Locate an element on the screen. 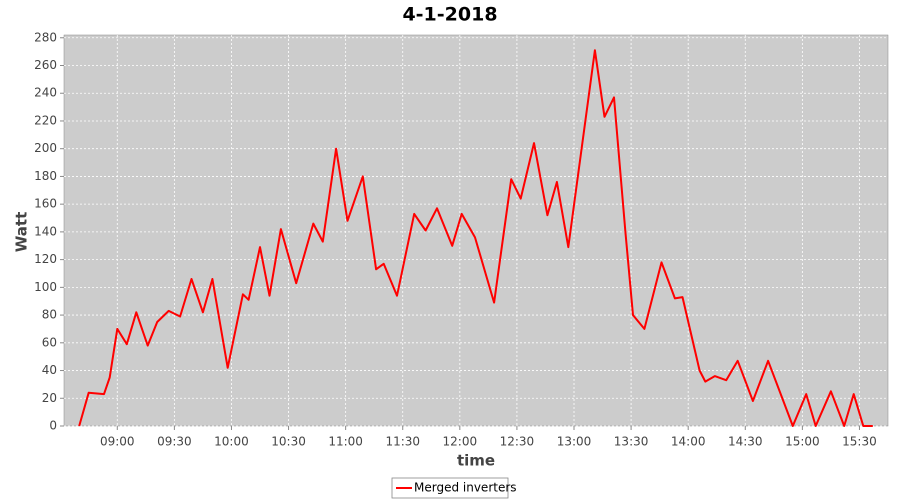  x-tick-label: 09:00 is located at coordinates (117, 442).